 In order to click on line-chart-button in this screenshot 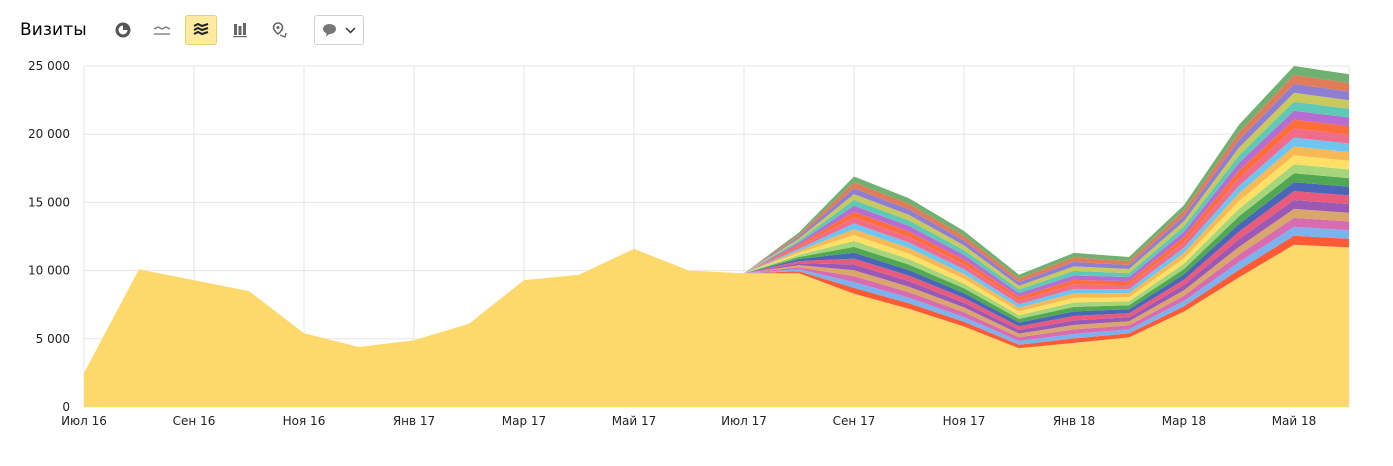, I will do `click(162, 30)`.